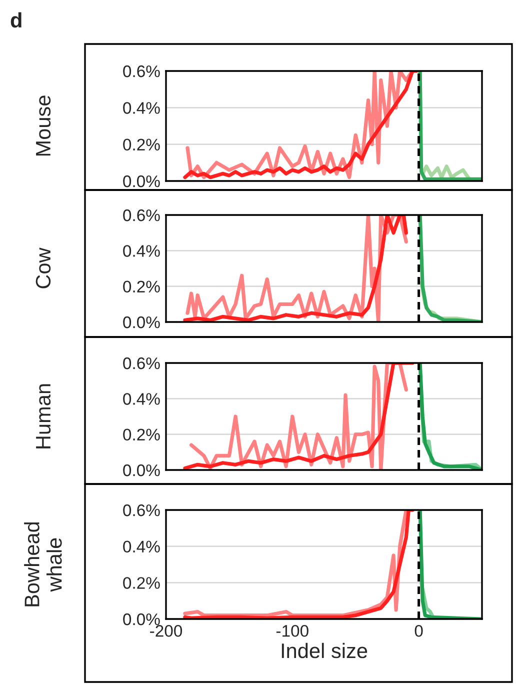  I want to click on x-tick-label: 0, so click(418, 630).